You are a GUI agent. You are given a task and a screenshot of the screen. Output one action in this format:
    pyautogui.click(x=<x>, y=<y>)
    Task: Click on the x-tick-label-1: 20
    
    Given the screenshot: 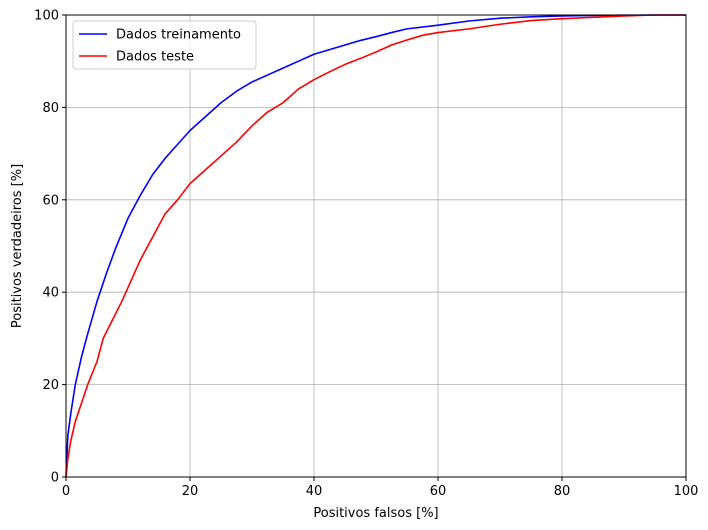 What is the action you would take?
    pyautogui.click(x=190, y=491)
    